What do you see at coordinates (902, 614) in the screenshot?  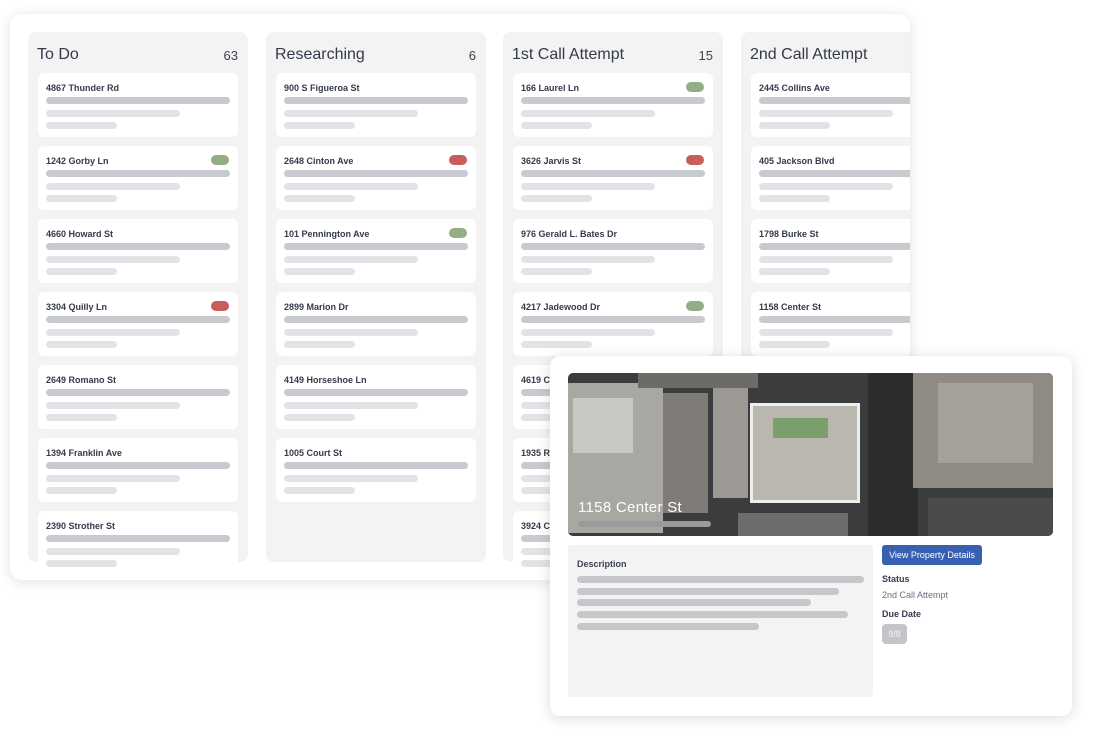 I see `due-date-label: Due Date` at bounding box center [902, 614].